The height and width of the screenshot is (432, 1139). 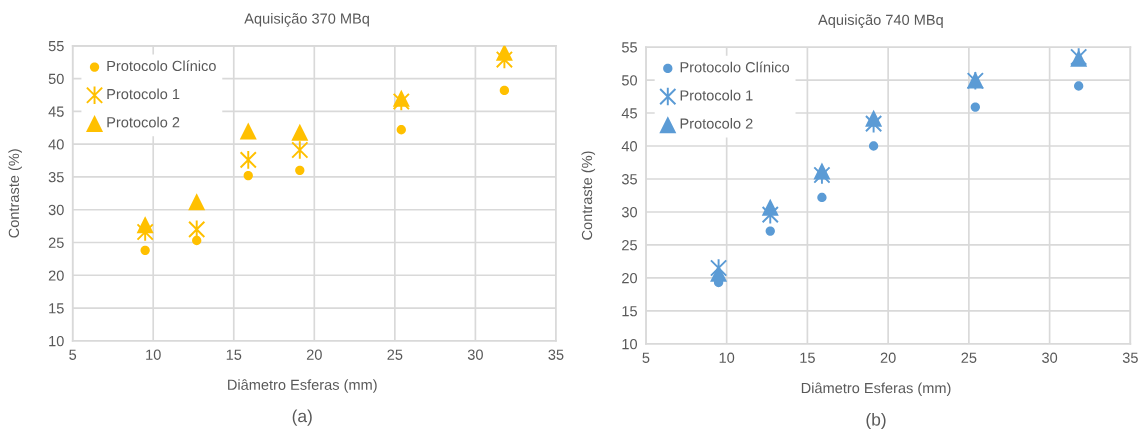 I want to click on chart-title: Aquisição 740 MBq, so click(x=880, y=21).